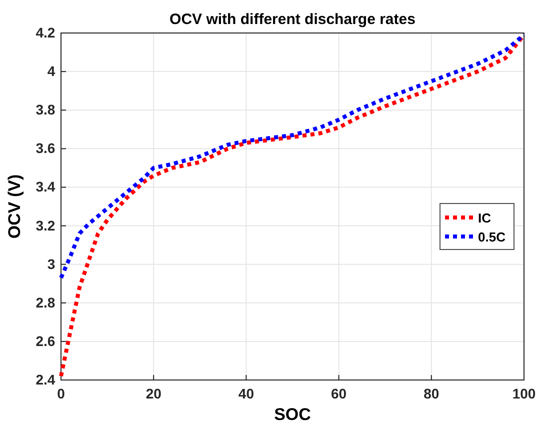 The height and width of the screenshot is (428, 537). What do you see at coordinates (485, 218) in the screenshot?
I see `legend-label: IC` at bounding box center [485, 218].